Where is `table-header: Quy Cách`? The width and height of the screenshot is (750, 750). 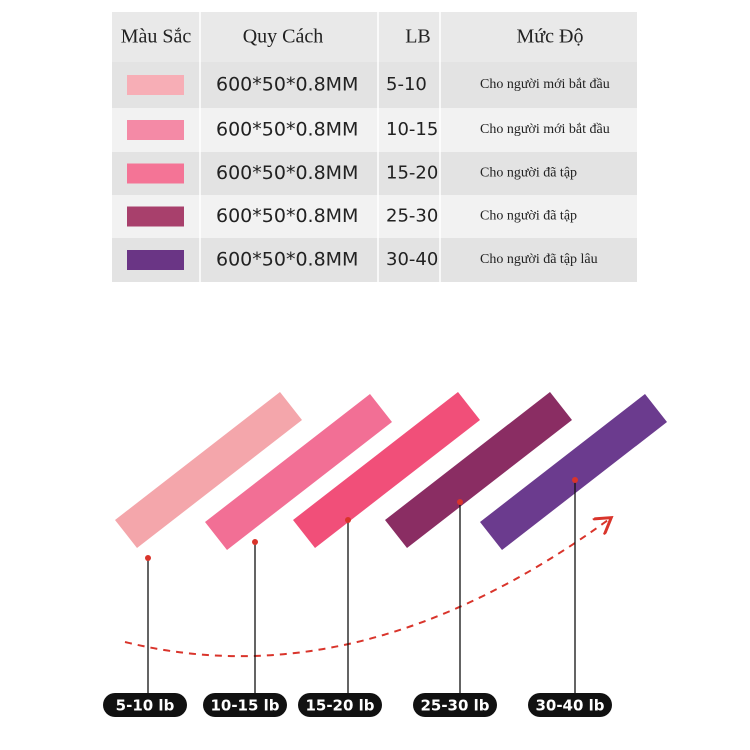 table-header: Quy Cách is located at coordinates (283, 37).